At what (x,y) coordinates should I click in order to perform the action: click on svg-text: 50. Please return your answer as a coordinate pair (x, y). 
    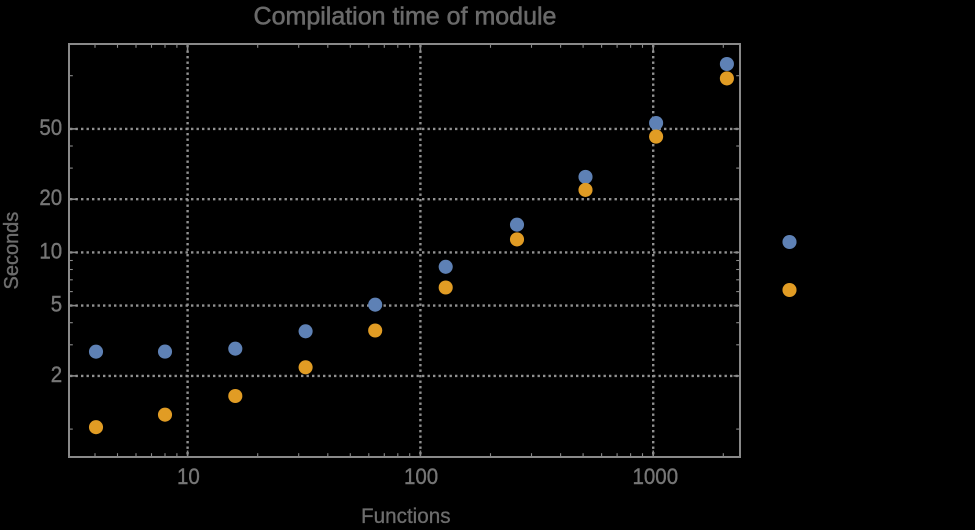
    Looking at the image, I should click on (50, 127).